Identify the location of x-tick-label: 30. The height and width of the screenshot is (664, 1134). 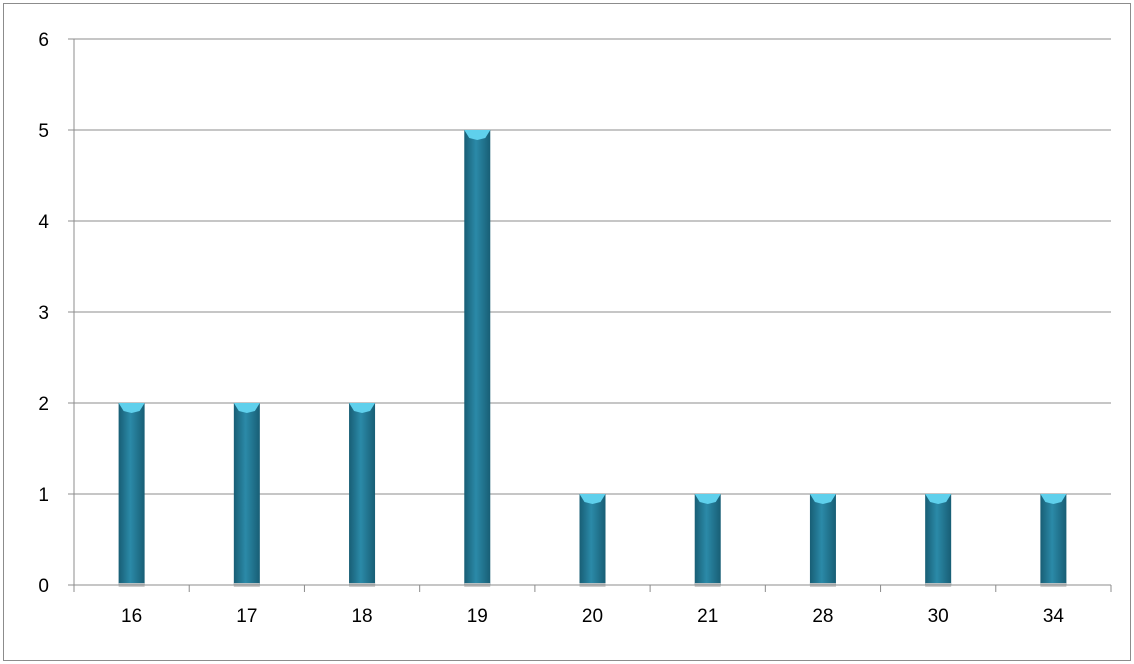
(938, 616).